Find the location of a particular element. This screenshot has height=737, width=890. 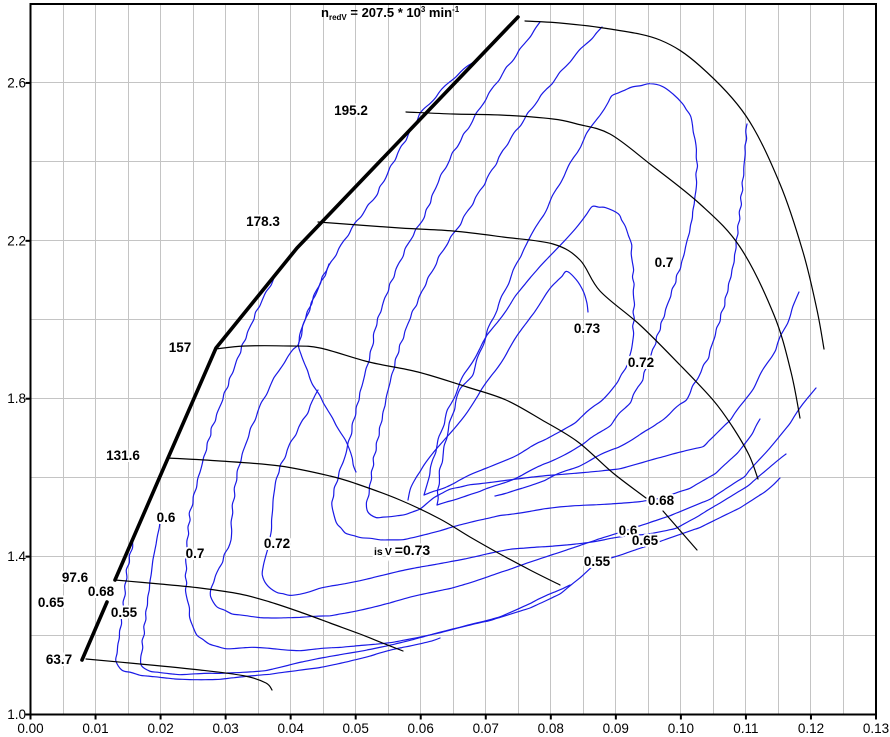

svg-text: 0.13 is located at coordinates (876, 728).